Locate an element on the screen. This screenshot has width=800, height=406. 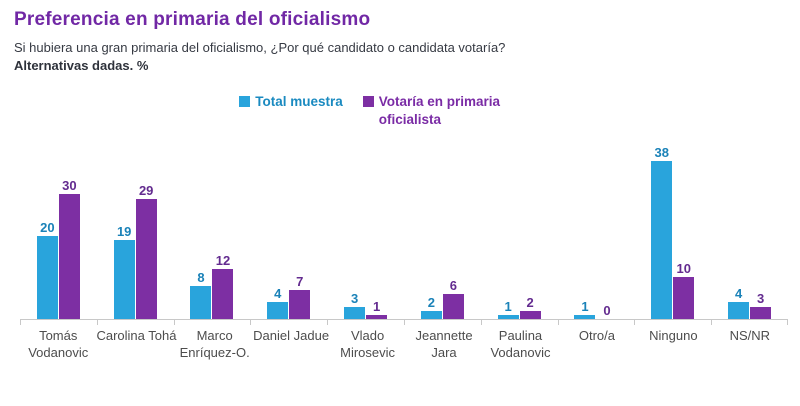
bar-group: 38 10 is located at coordinates (672, 231).